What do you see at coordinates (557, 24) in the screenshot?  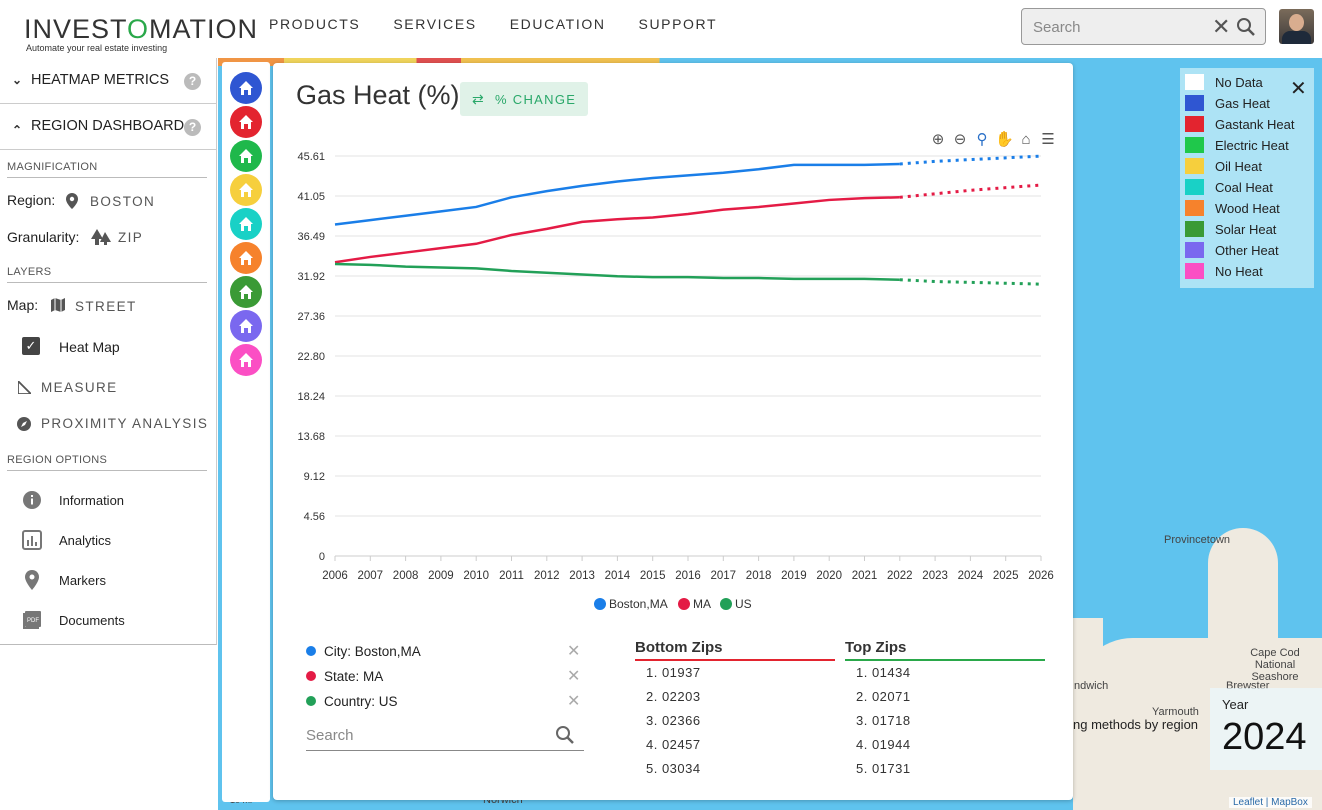 I see `nav-education: EDUCATION` at bounding box center [557, 24].